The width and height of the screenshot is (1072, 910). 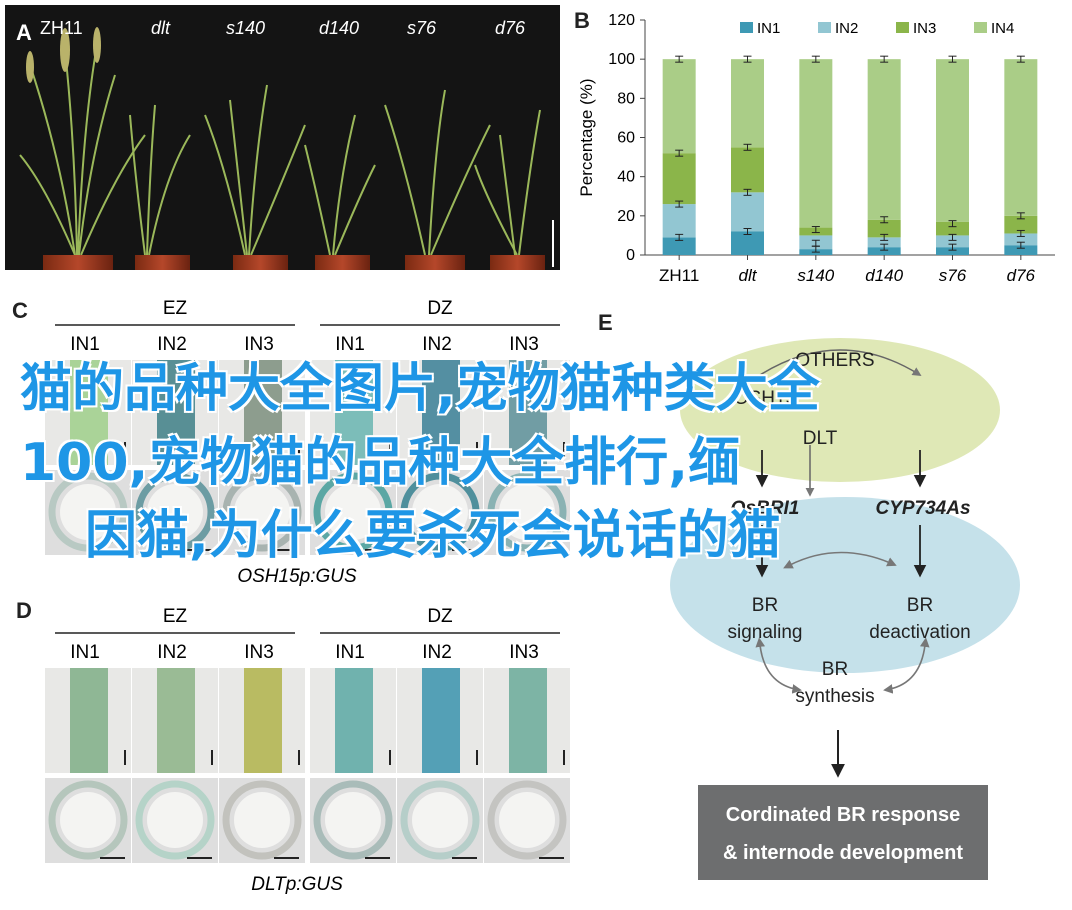 I want to click on legend-label: IN2, so click(x=846, y=28).